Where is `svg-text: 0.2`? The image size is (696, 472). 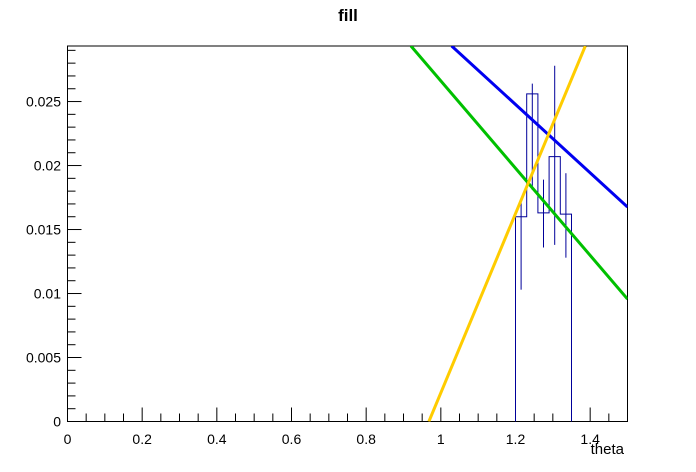 svg-text: 0.2 is located at coordinates (142, 439).